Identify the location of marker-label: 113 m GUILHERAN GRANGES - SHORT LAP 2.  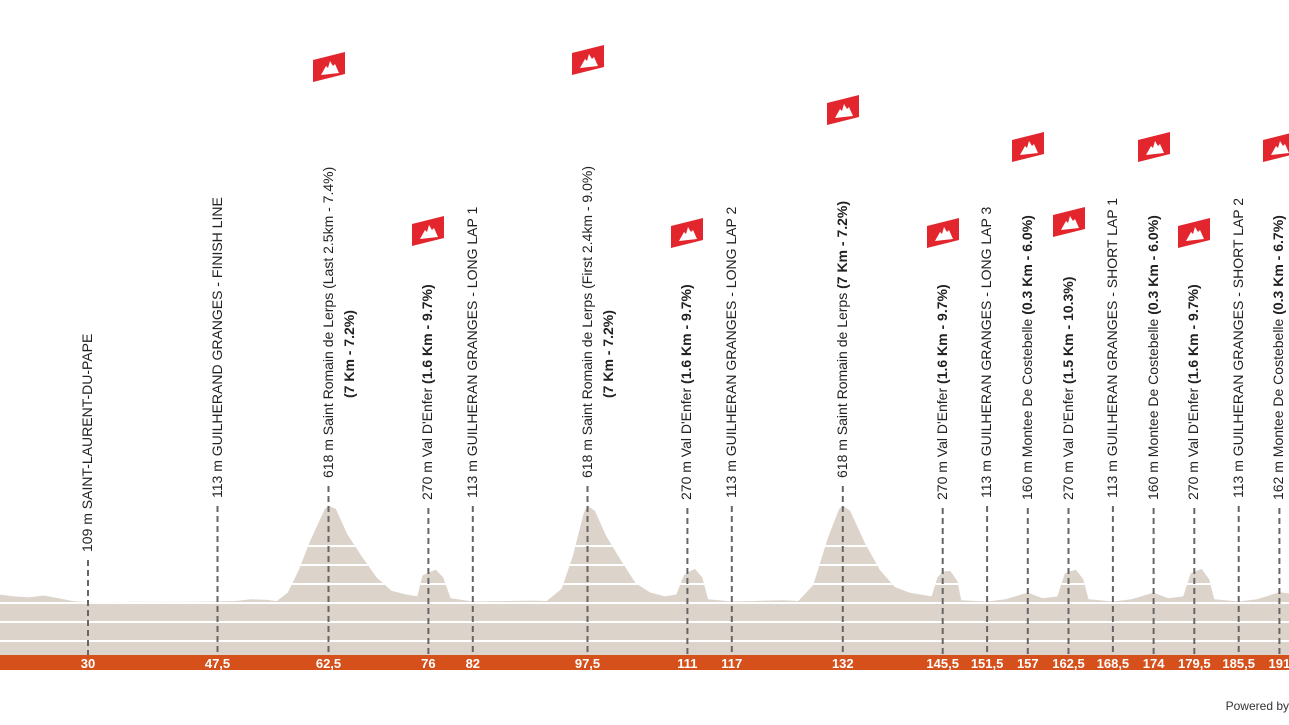
(1238, 249).